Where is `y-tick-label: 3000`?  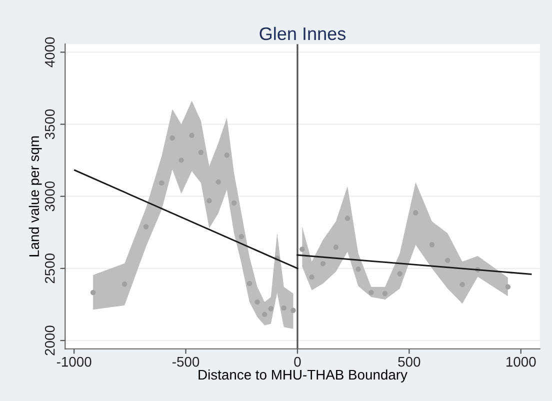 y-tick-label: 3000 is located at coordinates (49, 196).